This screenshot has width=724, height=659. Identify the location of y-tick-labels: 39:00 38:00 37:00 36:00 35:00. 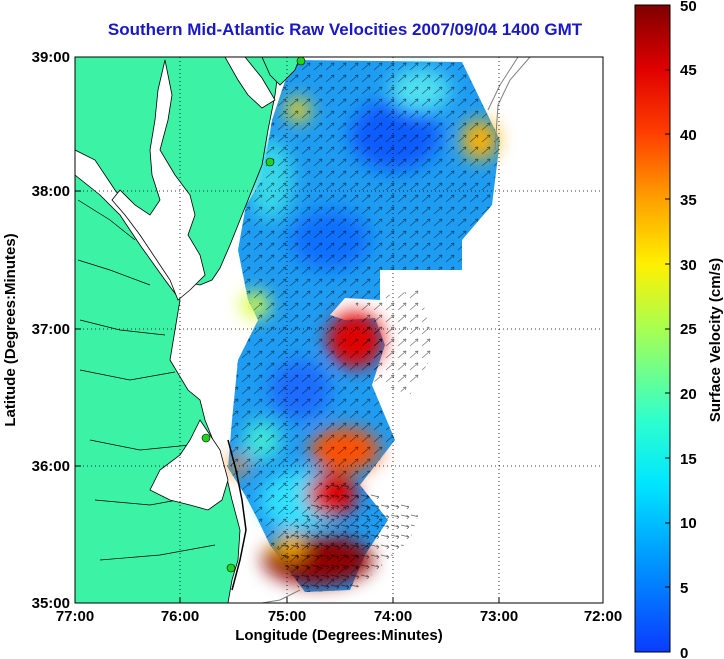
(51, 330).